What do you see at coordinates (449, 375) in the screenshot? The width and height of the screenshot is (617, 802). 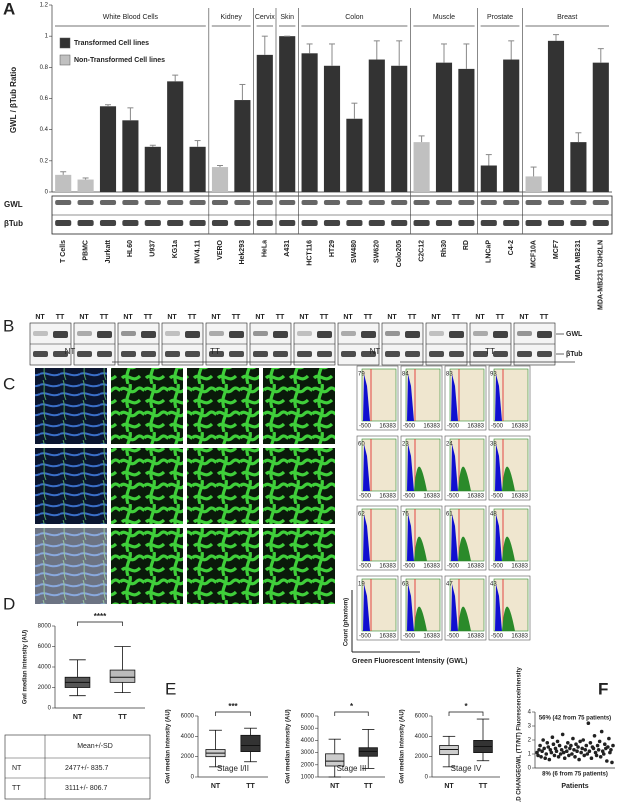 I see `histogram-count: 83` at bounding box center [449, 375].